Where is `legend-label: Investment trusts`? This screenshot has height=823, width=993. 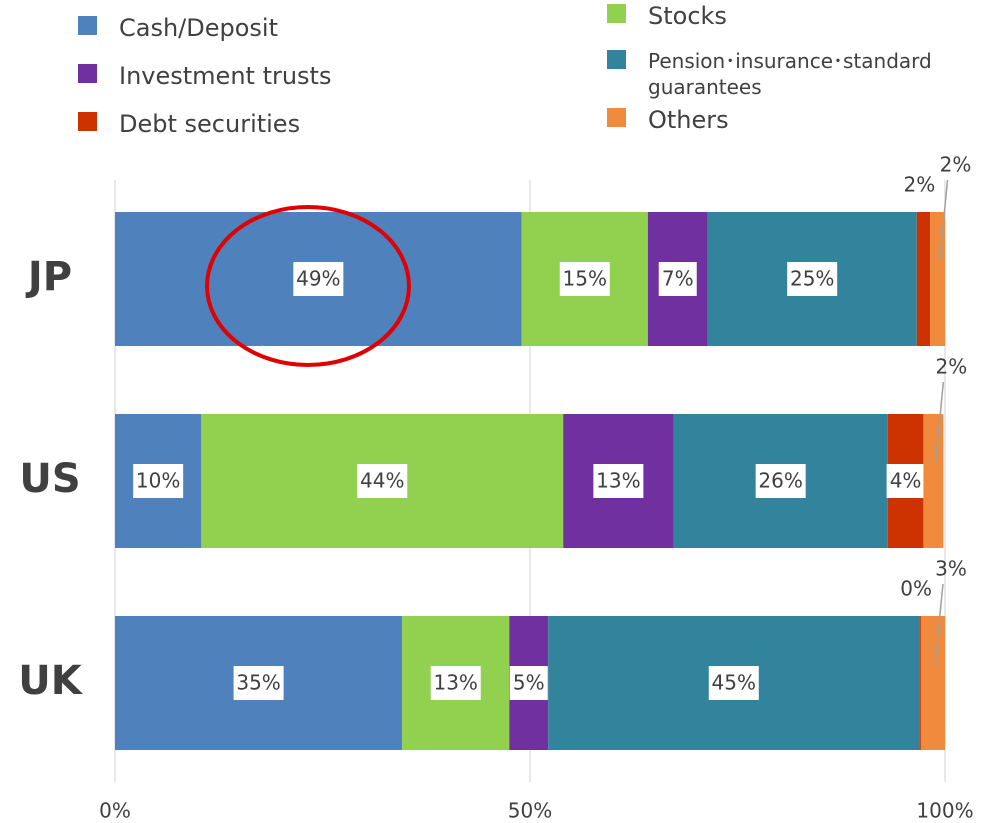
legend-label: Investment trusts is located at coordinates (225, 76).